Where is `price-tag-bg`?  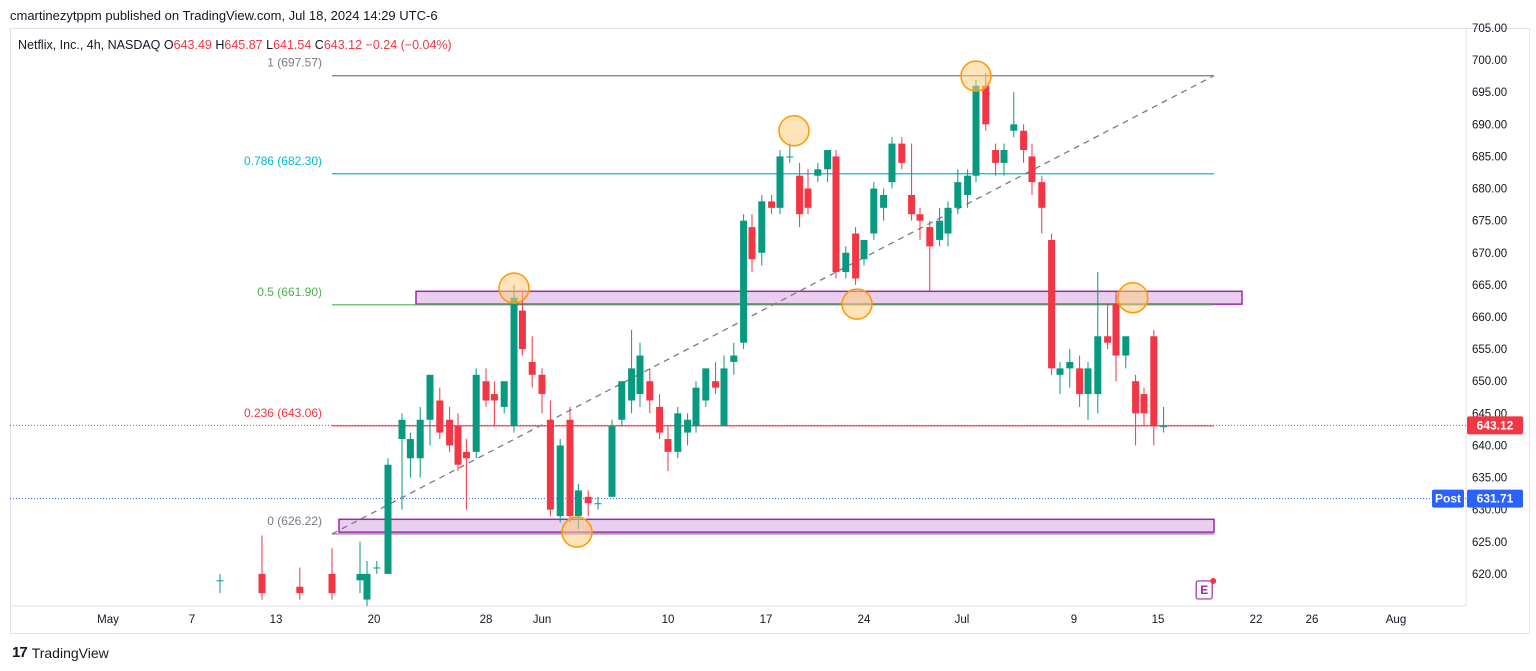
price-tag-bg is located at coordinates (1495, 498).